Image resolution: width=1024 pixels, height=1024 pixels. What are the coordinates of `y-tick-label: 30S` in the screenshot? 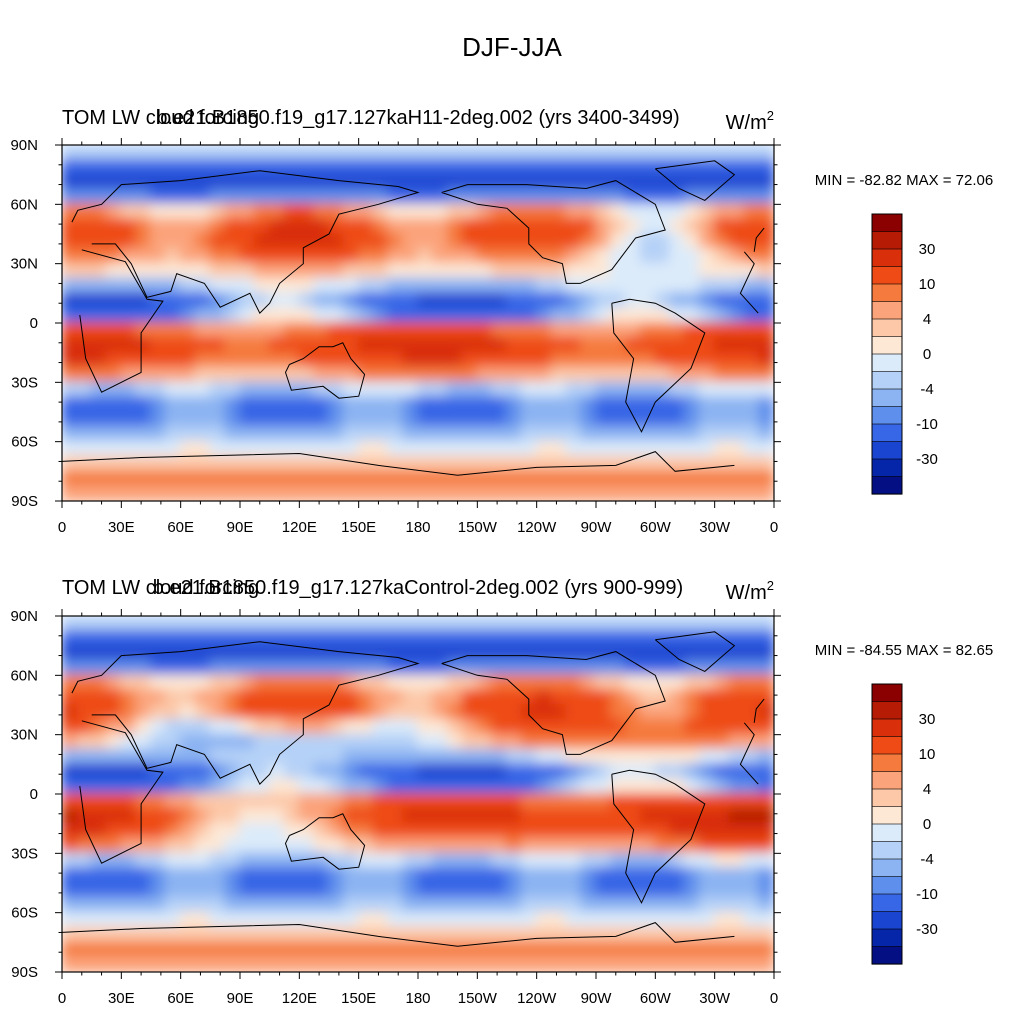 It's located at (24, 382).